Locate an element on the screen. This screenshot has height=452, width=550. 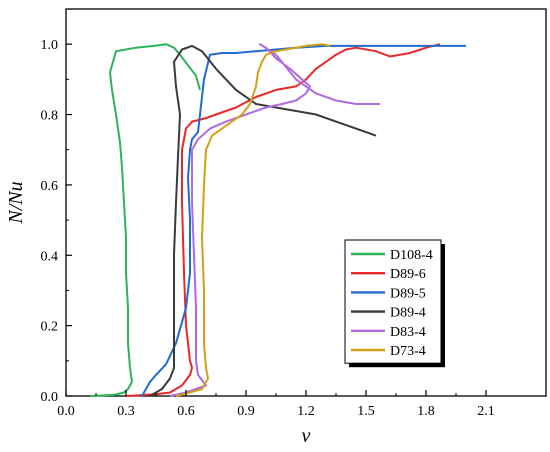
legend-label: D83-4 is located at coordinates (408, 332).